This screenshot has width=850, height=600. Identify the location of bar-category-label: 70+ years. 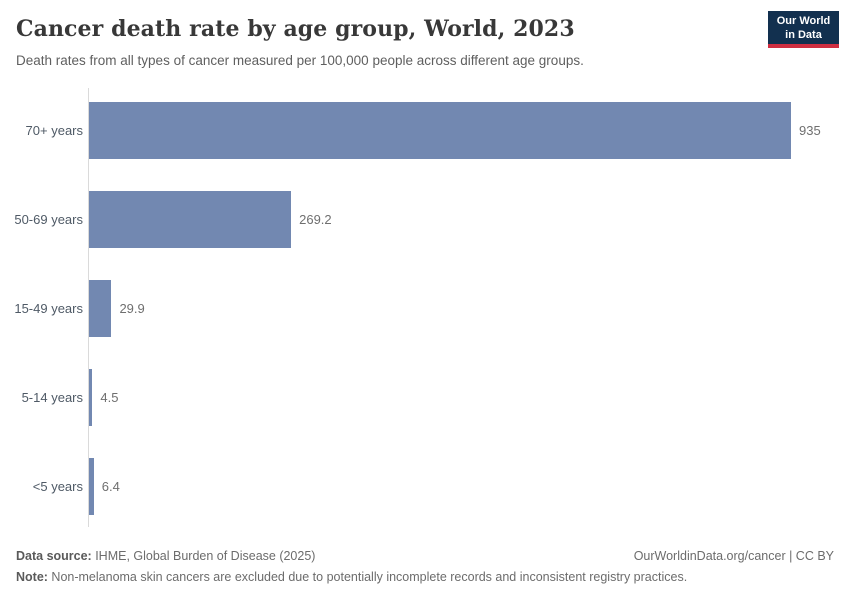
(54, 130).